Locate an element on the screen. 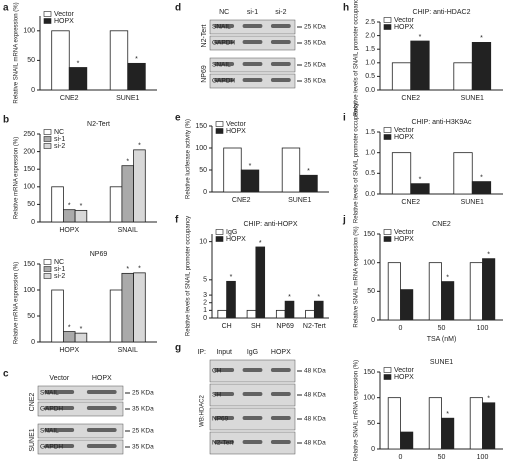 Image resolution: width=511 pixels, height=467 pixels. x-tick-label: CH is located at coordinates (227, 326).